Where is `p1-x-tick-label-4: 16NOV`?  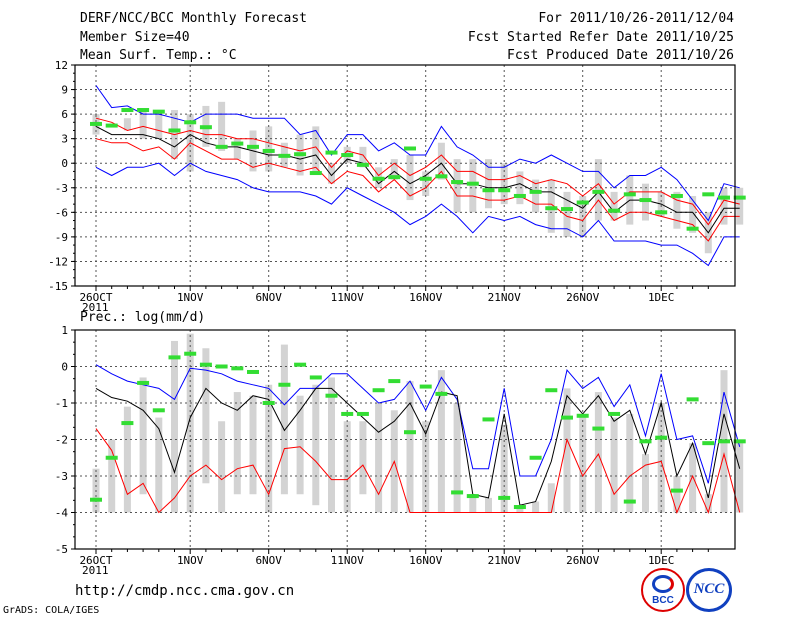 p1-x-tick-label-4: 16NOV is located at coordinates (425, 297).